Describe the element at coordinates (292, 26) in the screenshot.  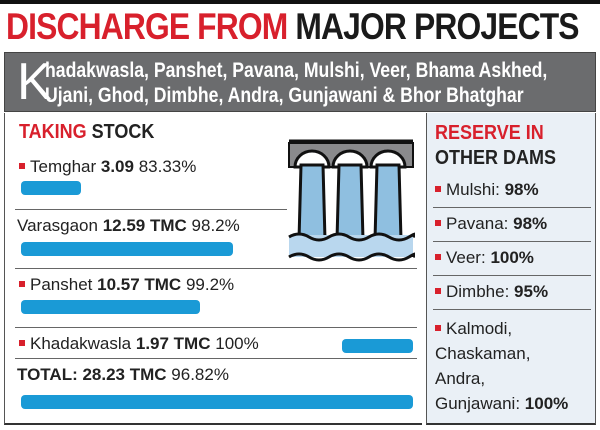
I see `page-title: DISCHARGE FROM MAJOR PROJECTS` at that location.